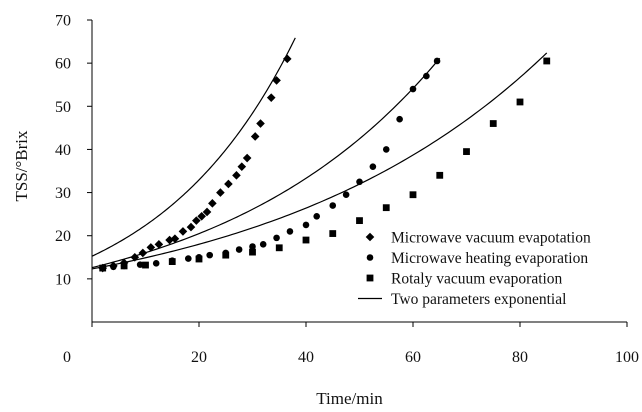 This screenshot has width=642, height=412. Describe the element at coordinates (478, 299) in the screenshot. I see `legend-label: Two parameters exponential` at that location.